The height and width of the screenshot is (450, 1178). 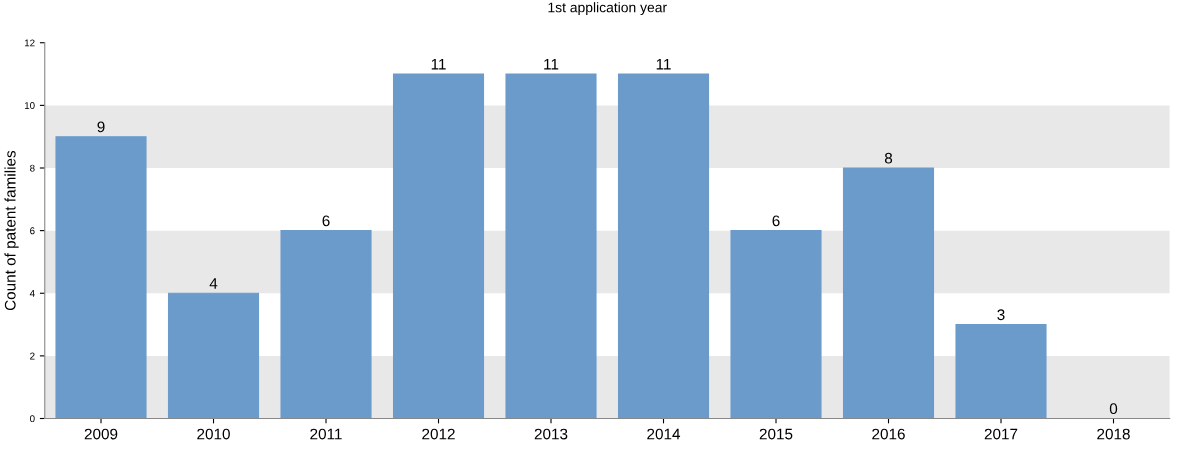 What do you see at coordinates (213, 283) in the screenshot?
I see `data-label: 4` at bounding box center [213, 283].